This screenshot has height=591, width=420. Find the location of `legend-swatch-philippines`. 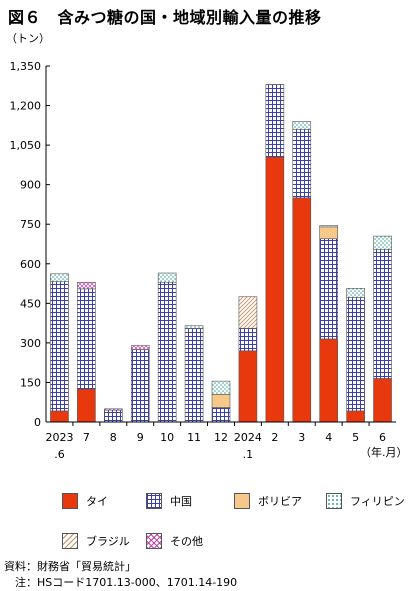

legend-swatch-philippines is located at coordinates (334, 501).